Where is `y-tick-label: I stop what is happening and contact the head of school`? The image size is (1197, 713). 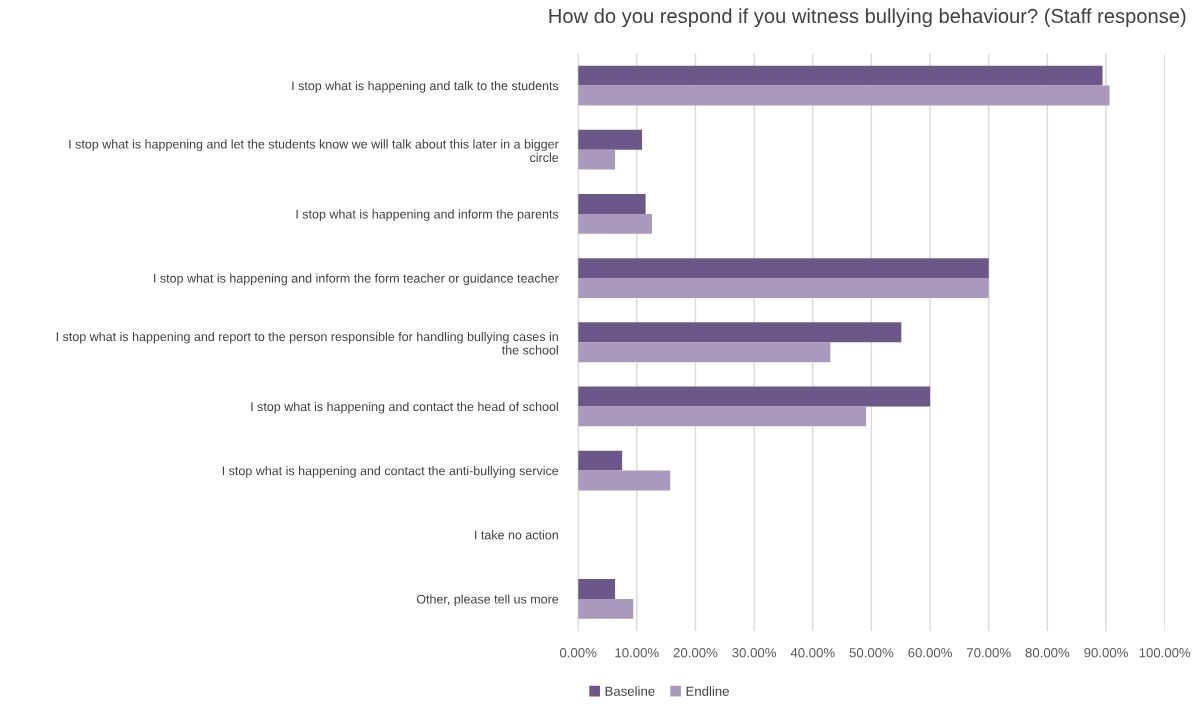 y-tick-label: I stop what is happening and contact the head of school is located at coordinates (404, 407).